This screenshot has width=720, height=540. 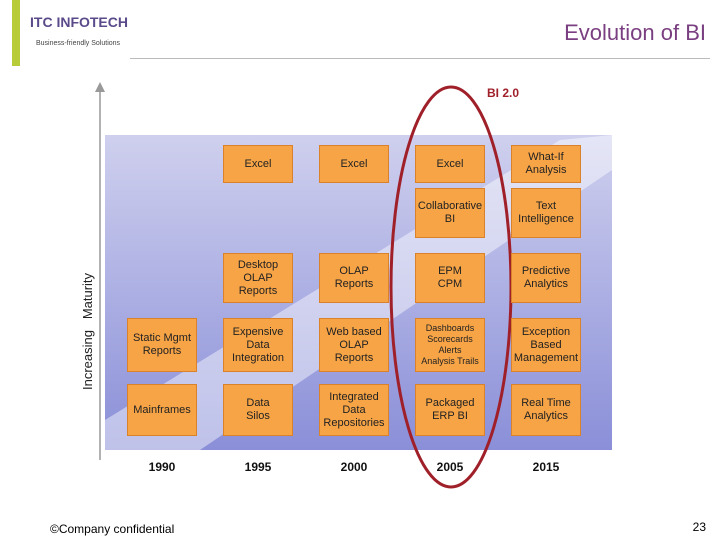 What do you see at coordinates (546, 467) in the screenshot?
I see `year-label: 2015` at bounding box center [546, 467].